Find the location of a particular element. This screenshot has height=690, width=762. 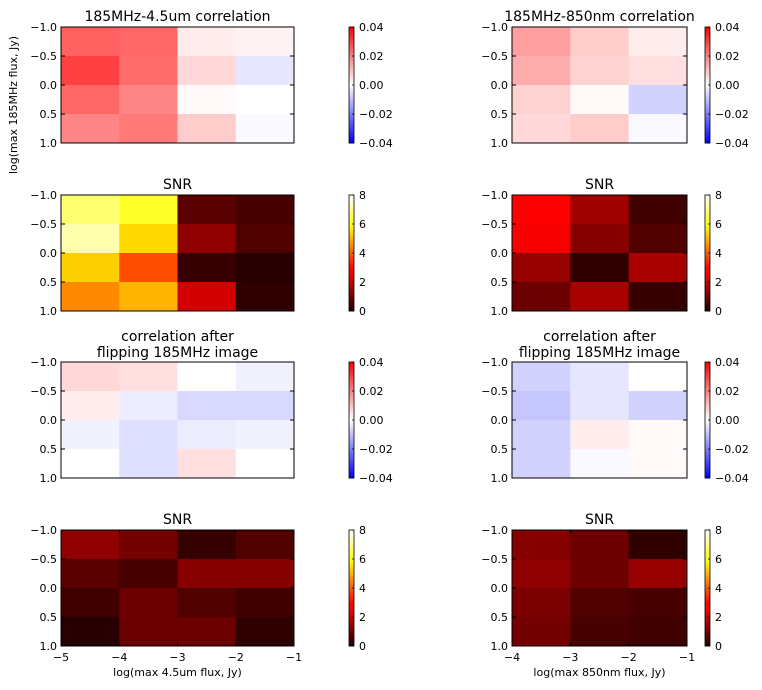

colorbar-tick-label: 0.00 is located at coordinates (727, 420).